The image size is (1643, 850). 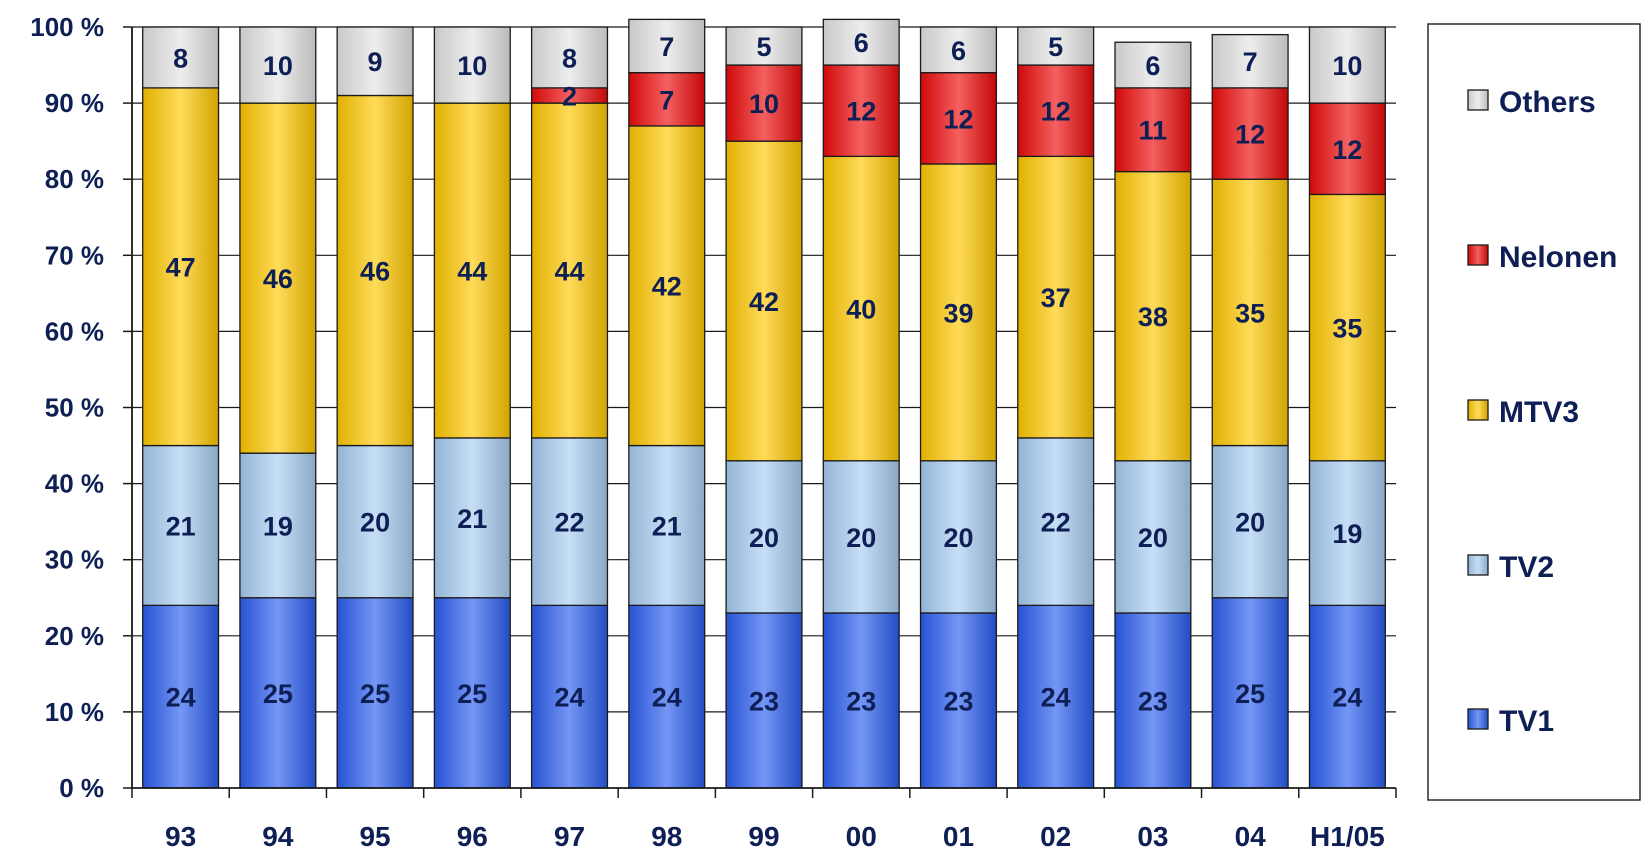 I want to click on legend-label-mtv3: MTV3, so click(x=1539, y=412).